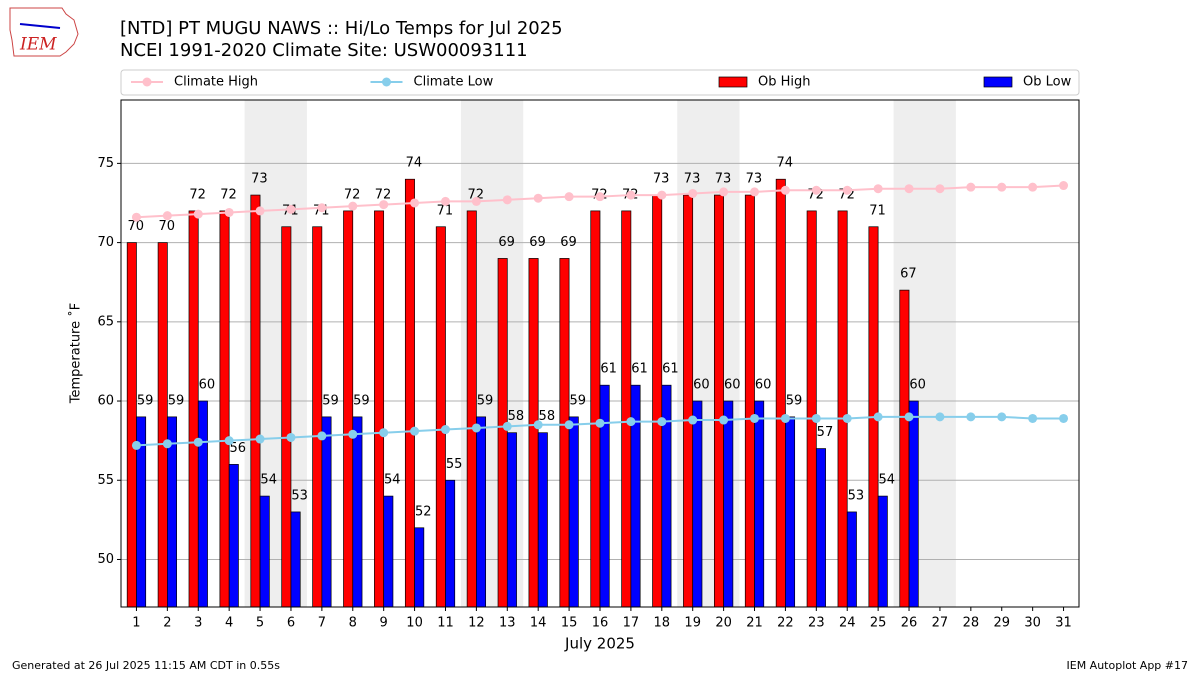 Image resolution: width=1200 pixels, height=675 pixels. I want to click on x-tick-label: 20, so click(723, 623).